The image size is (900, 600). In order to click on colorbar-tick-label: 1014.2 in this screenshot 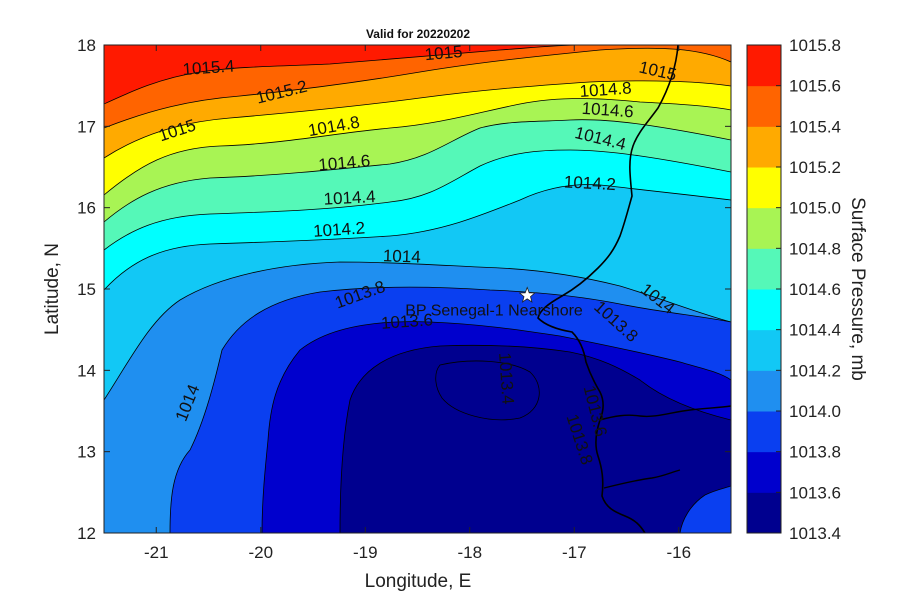, I will do `click(815, 370)`.